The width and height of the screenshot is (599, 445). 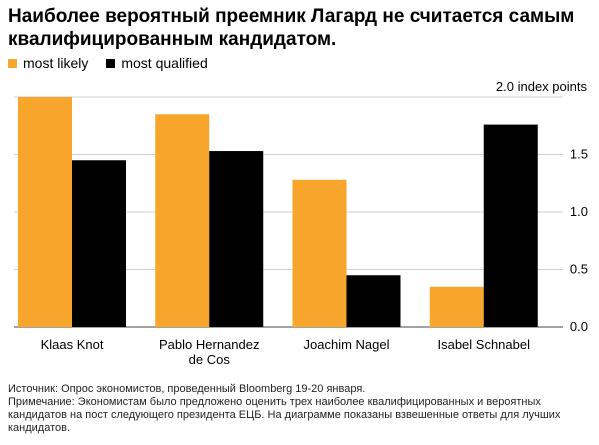 What do you see at coordinates (12, 63) in the screenshot?
I see `legend-swatch-most-likely` at bounding box center [12, 63].